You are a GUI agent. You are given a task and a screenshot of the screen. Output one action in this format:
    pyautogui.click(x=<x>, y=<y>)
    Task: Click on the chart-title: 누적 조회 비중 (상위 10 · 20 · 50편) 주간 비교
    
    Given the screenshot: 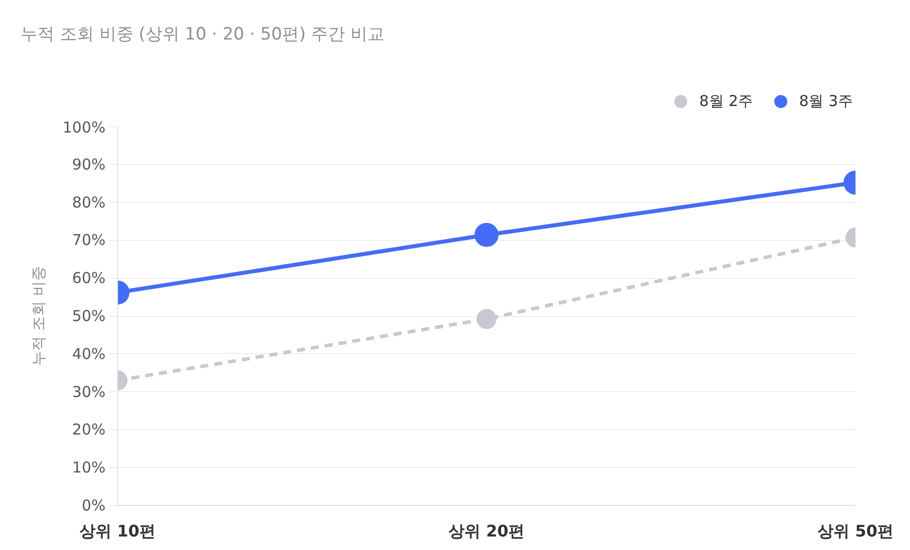 What is the action you would take?
    pyautogui.click(x=202, y=34)
    